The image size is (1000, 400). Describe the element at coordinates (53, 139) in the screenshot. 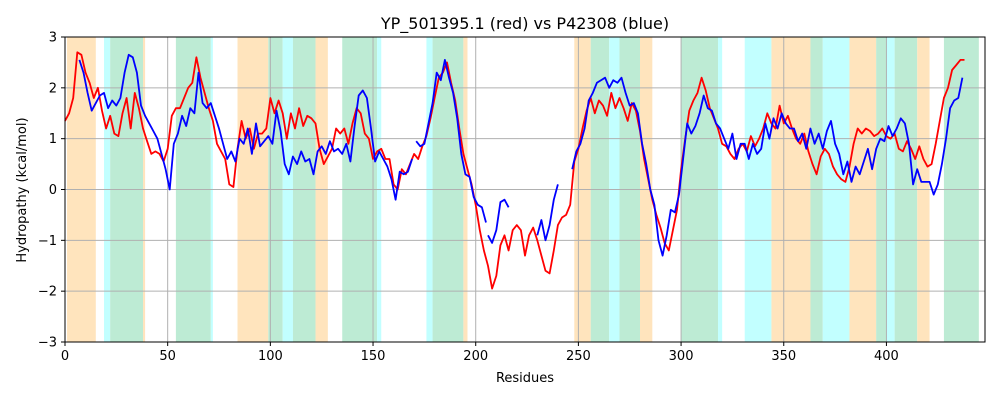

I see `y-tick-label: 1` at that location.